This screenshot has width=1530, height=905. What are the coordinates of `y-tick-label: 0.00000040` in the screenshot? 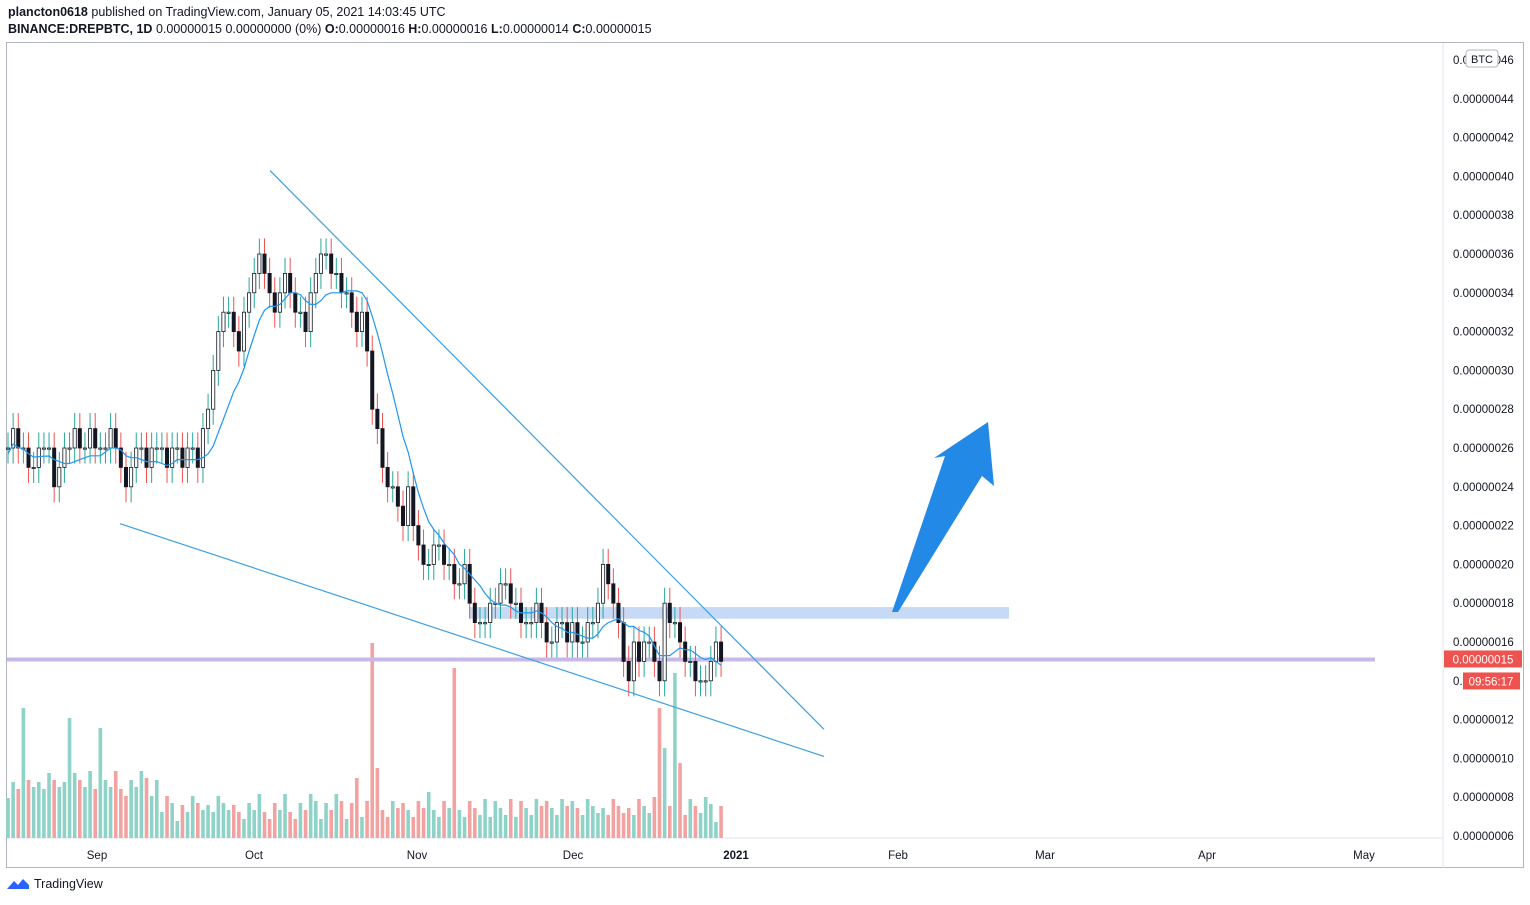 It's located at (1483, 177).